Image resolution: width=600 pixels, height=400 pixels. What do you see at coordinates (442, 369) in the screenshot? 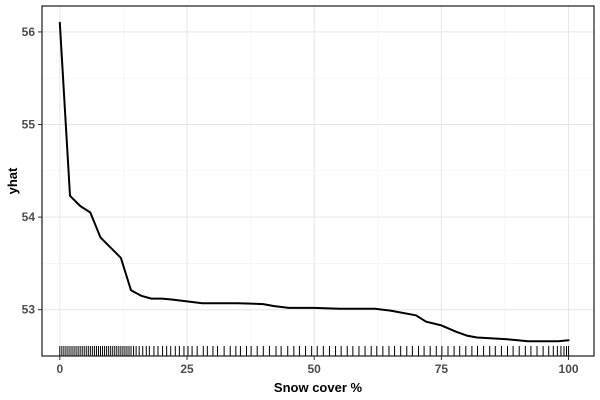
I see `x-tick-label: 75` at bounding box center [442, 369].